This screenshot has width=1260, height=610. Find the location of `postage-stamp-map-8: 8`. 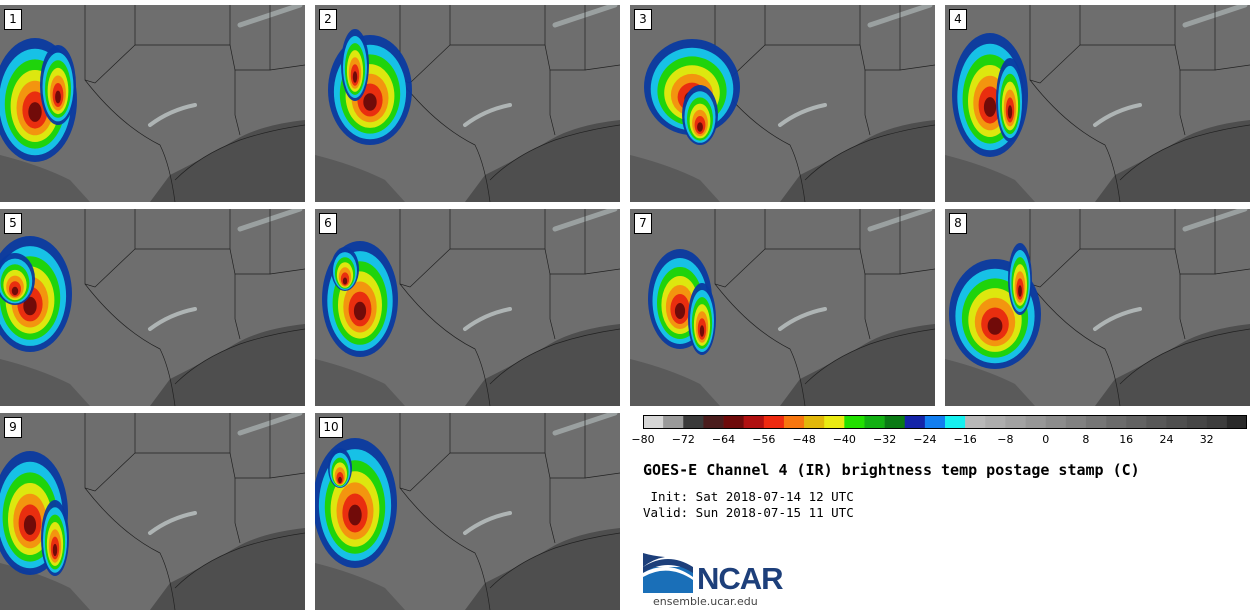

postage-stamp-map-8: 8 is located at coordinates (1097, 307).